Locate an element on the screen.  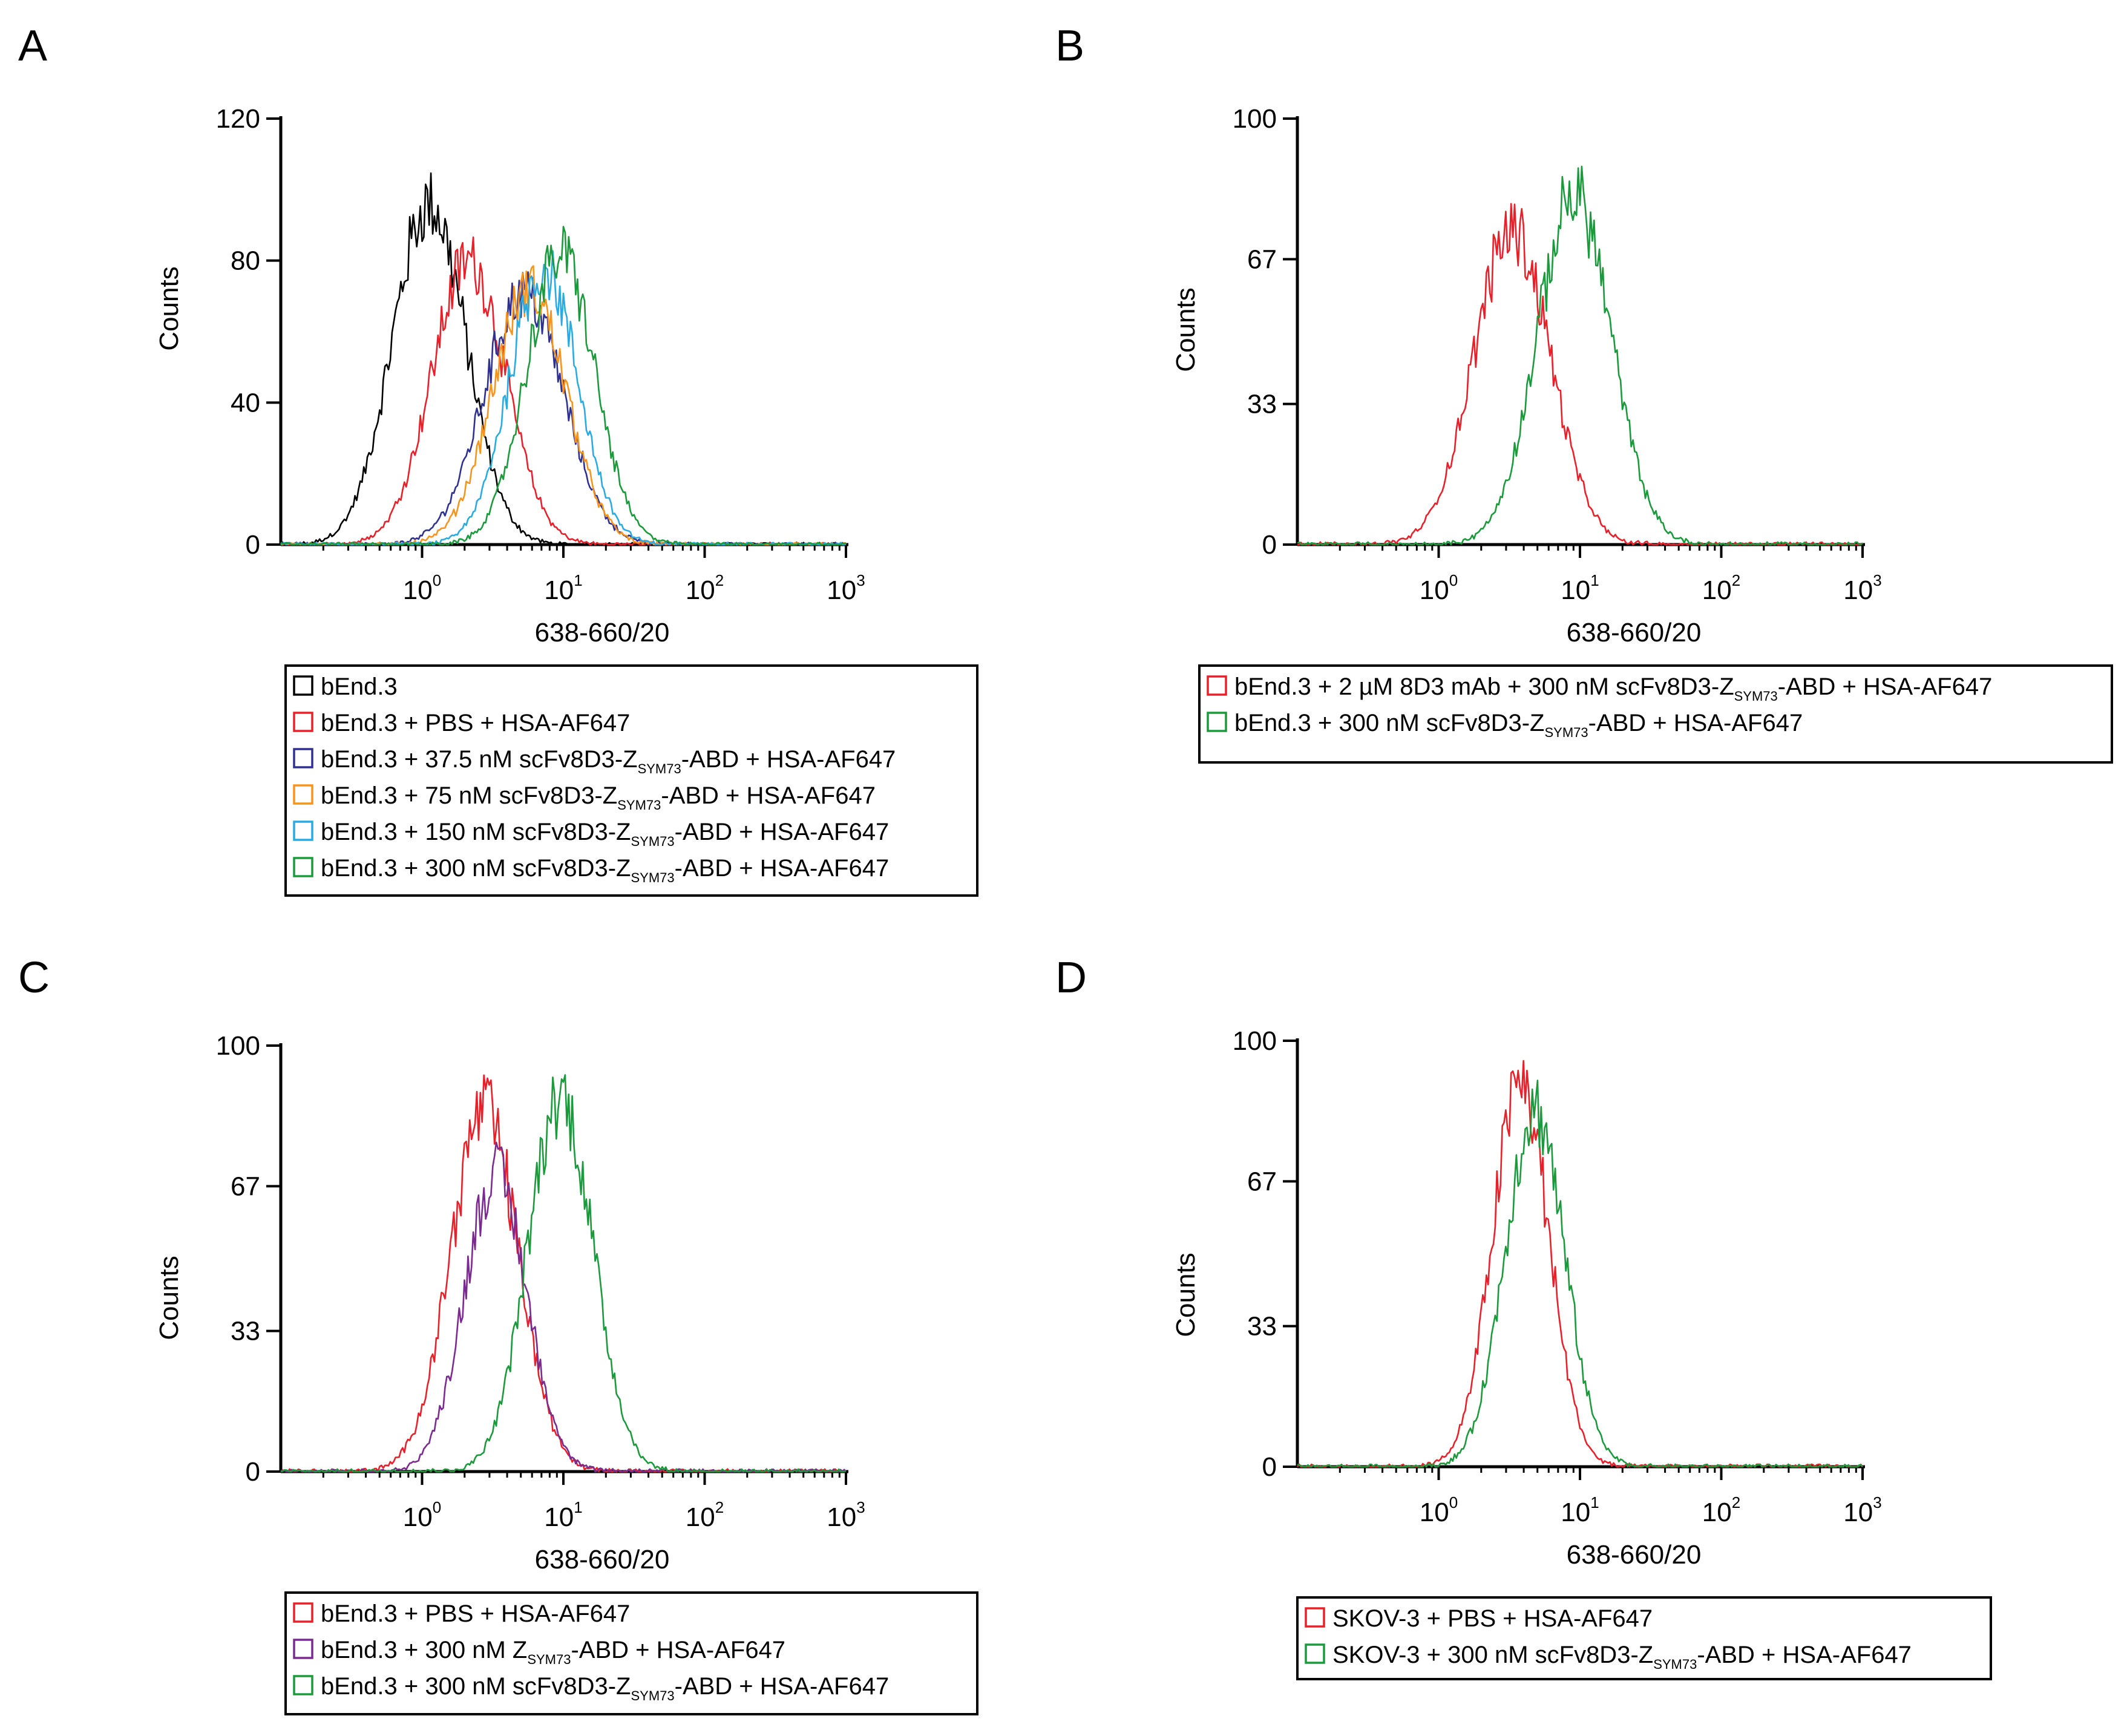
legend-text-main: SKOV-3 + PBS + HSA-AF647 is located at coordinates (1492, 1619).